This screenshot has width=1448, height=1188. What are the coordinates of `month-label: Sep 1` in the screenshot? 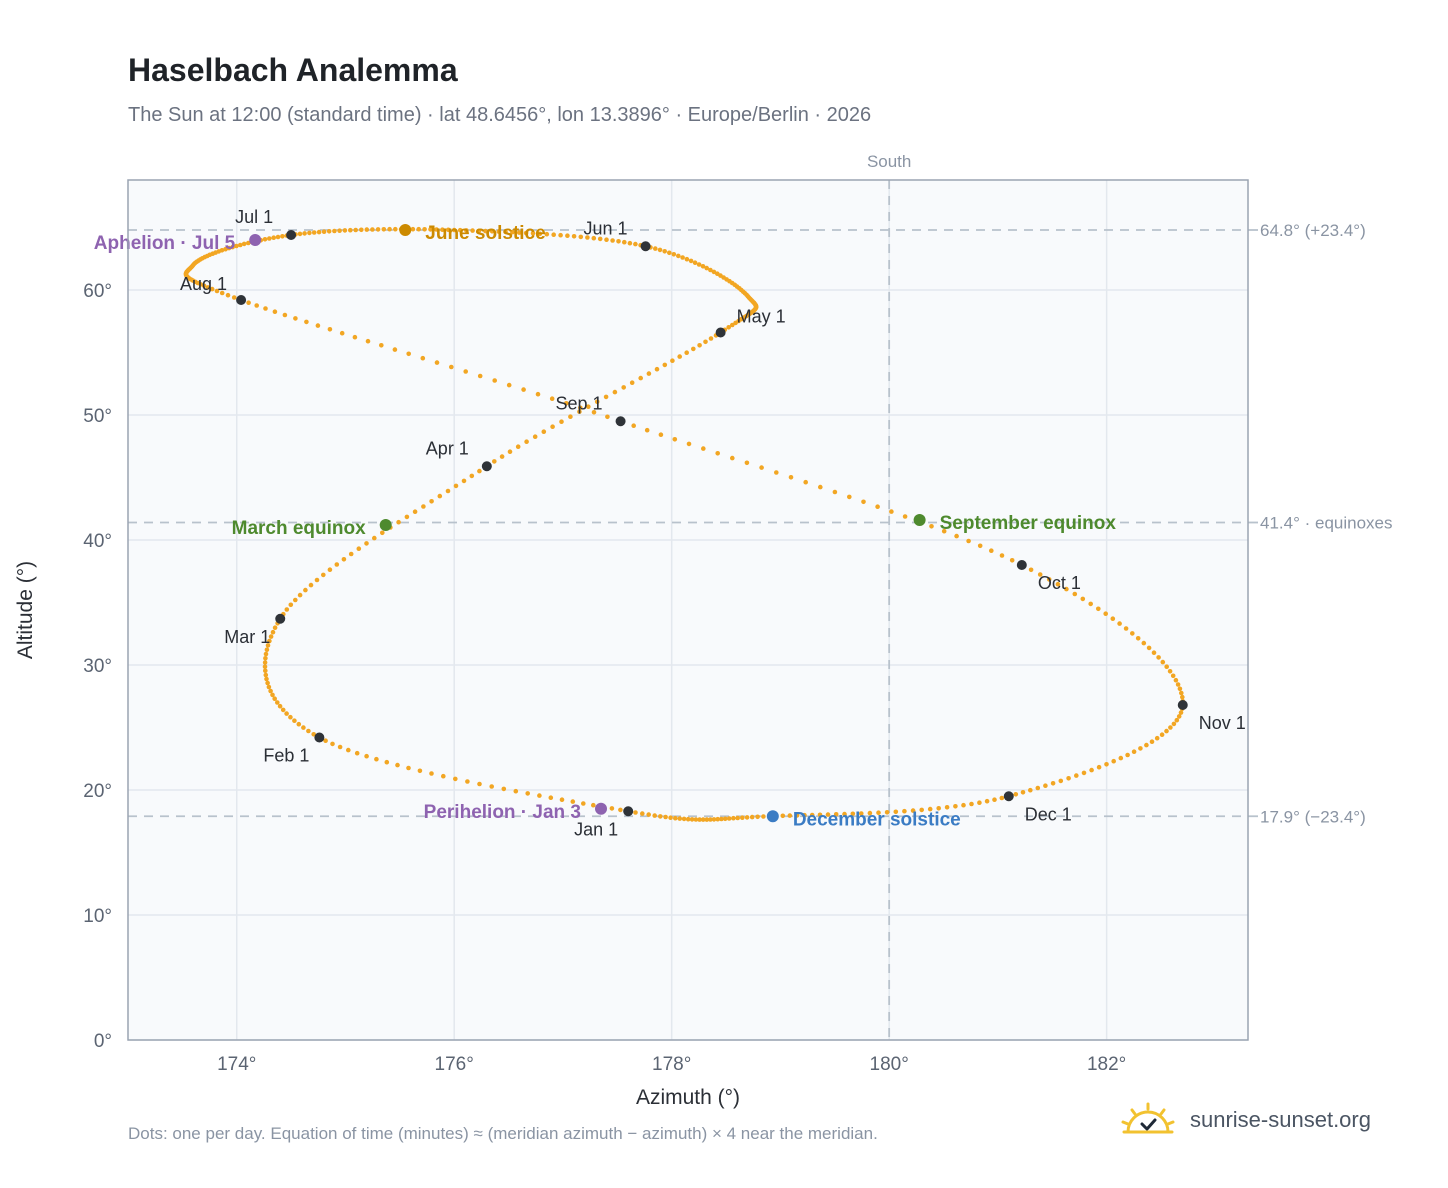 It's located at (579, 403).